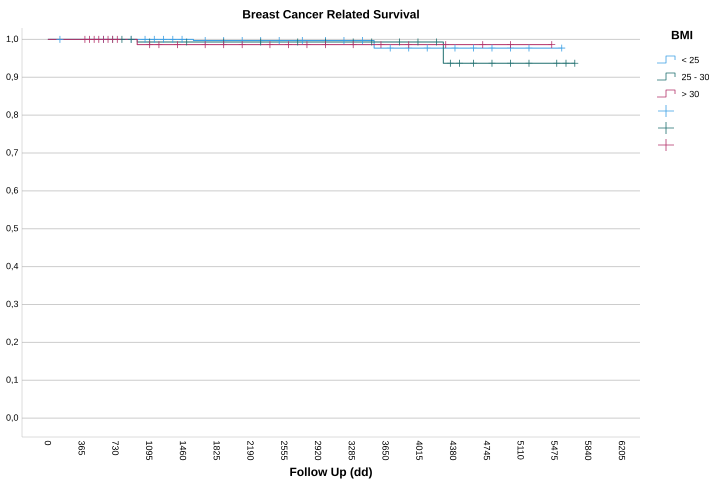 The height and width of the screenshot is (502, 709). I want to click on x-tick-label: 4745, so click(487, 450).